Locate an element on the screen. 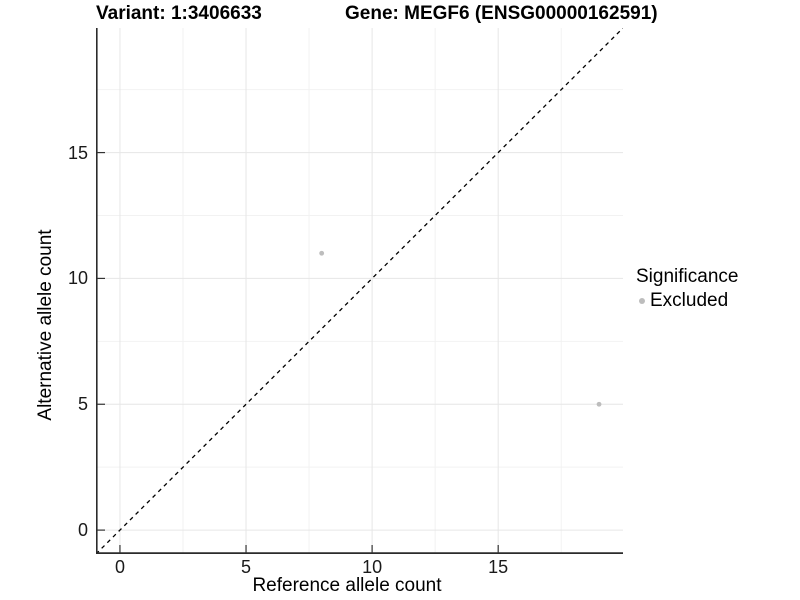  legend-item-excluded: Excluded is located at coordinates (687, 301).